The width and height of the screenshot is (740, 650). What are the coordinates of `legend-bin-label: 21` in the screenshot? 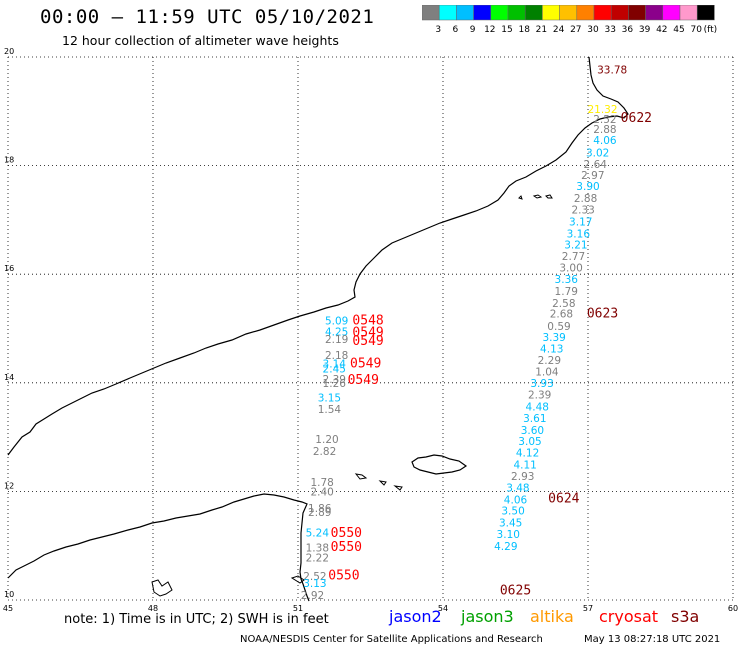 It's located at (541, 30).